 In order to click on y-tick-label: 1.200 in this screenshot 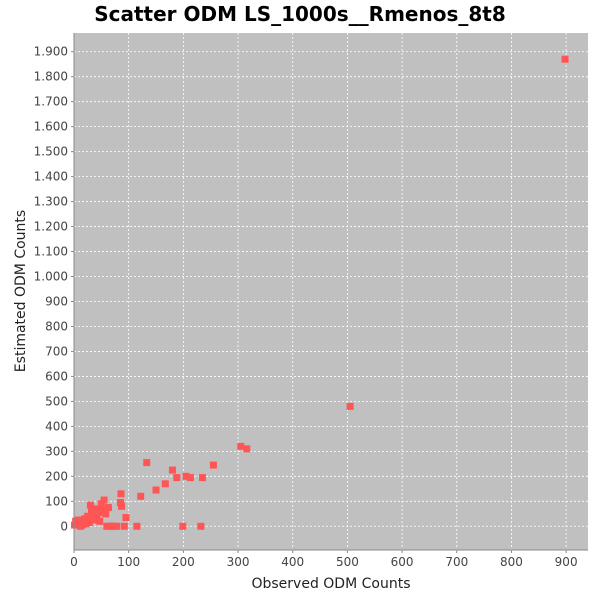, I will do `click(51, 227)`.